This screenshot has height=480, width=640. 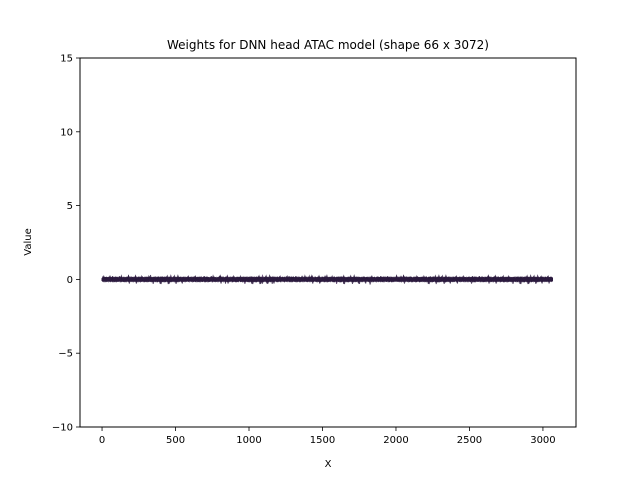 What do you see at coordinates (66, 132) in the screenshot?
I see `y-tick-label: 10` at bounding box center [66, 132].